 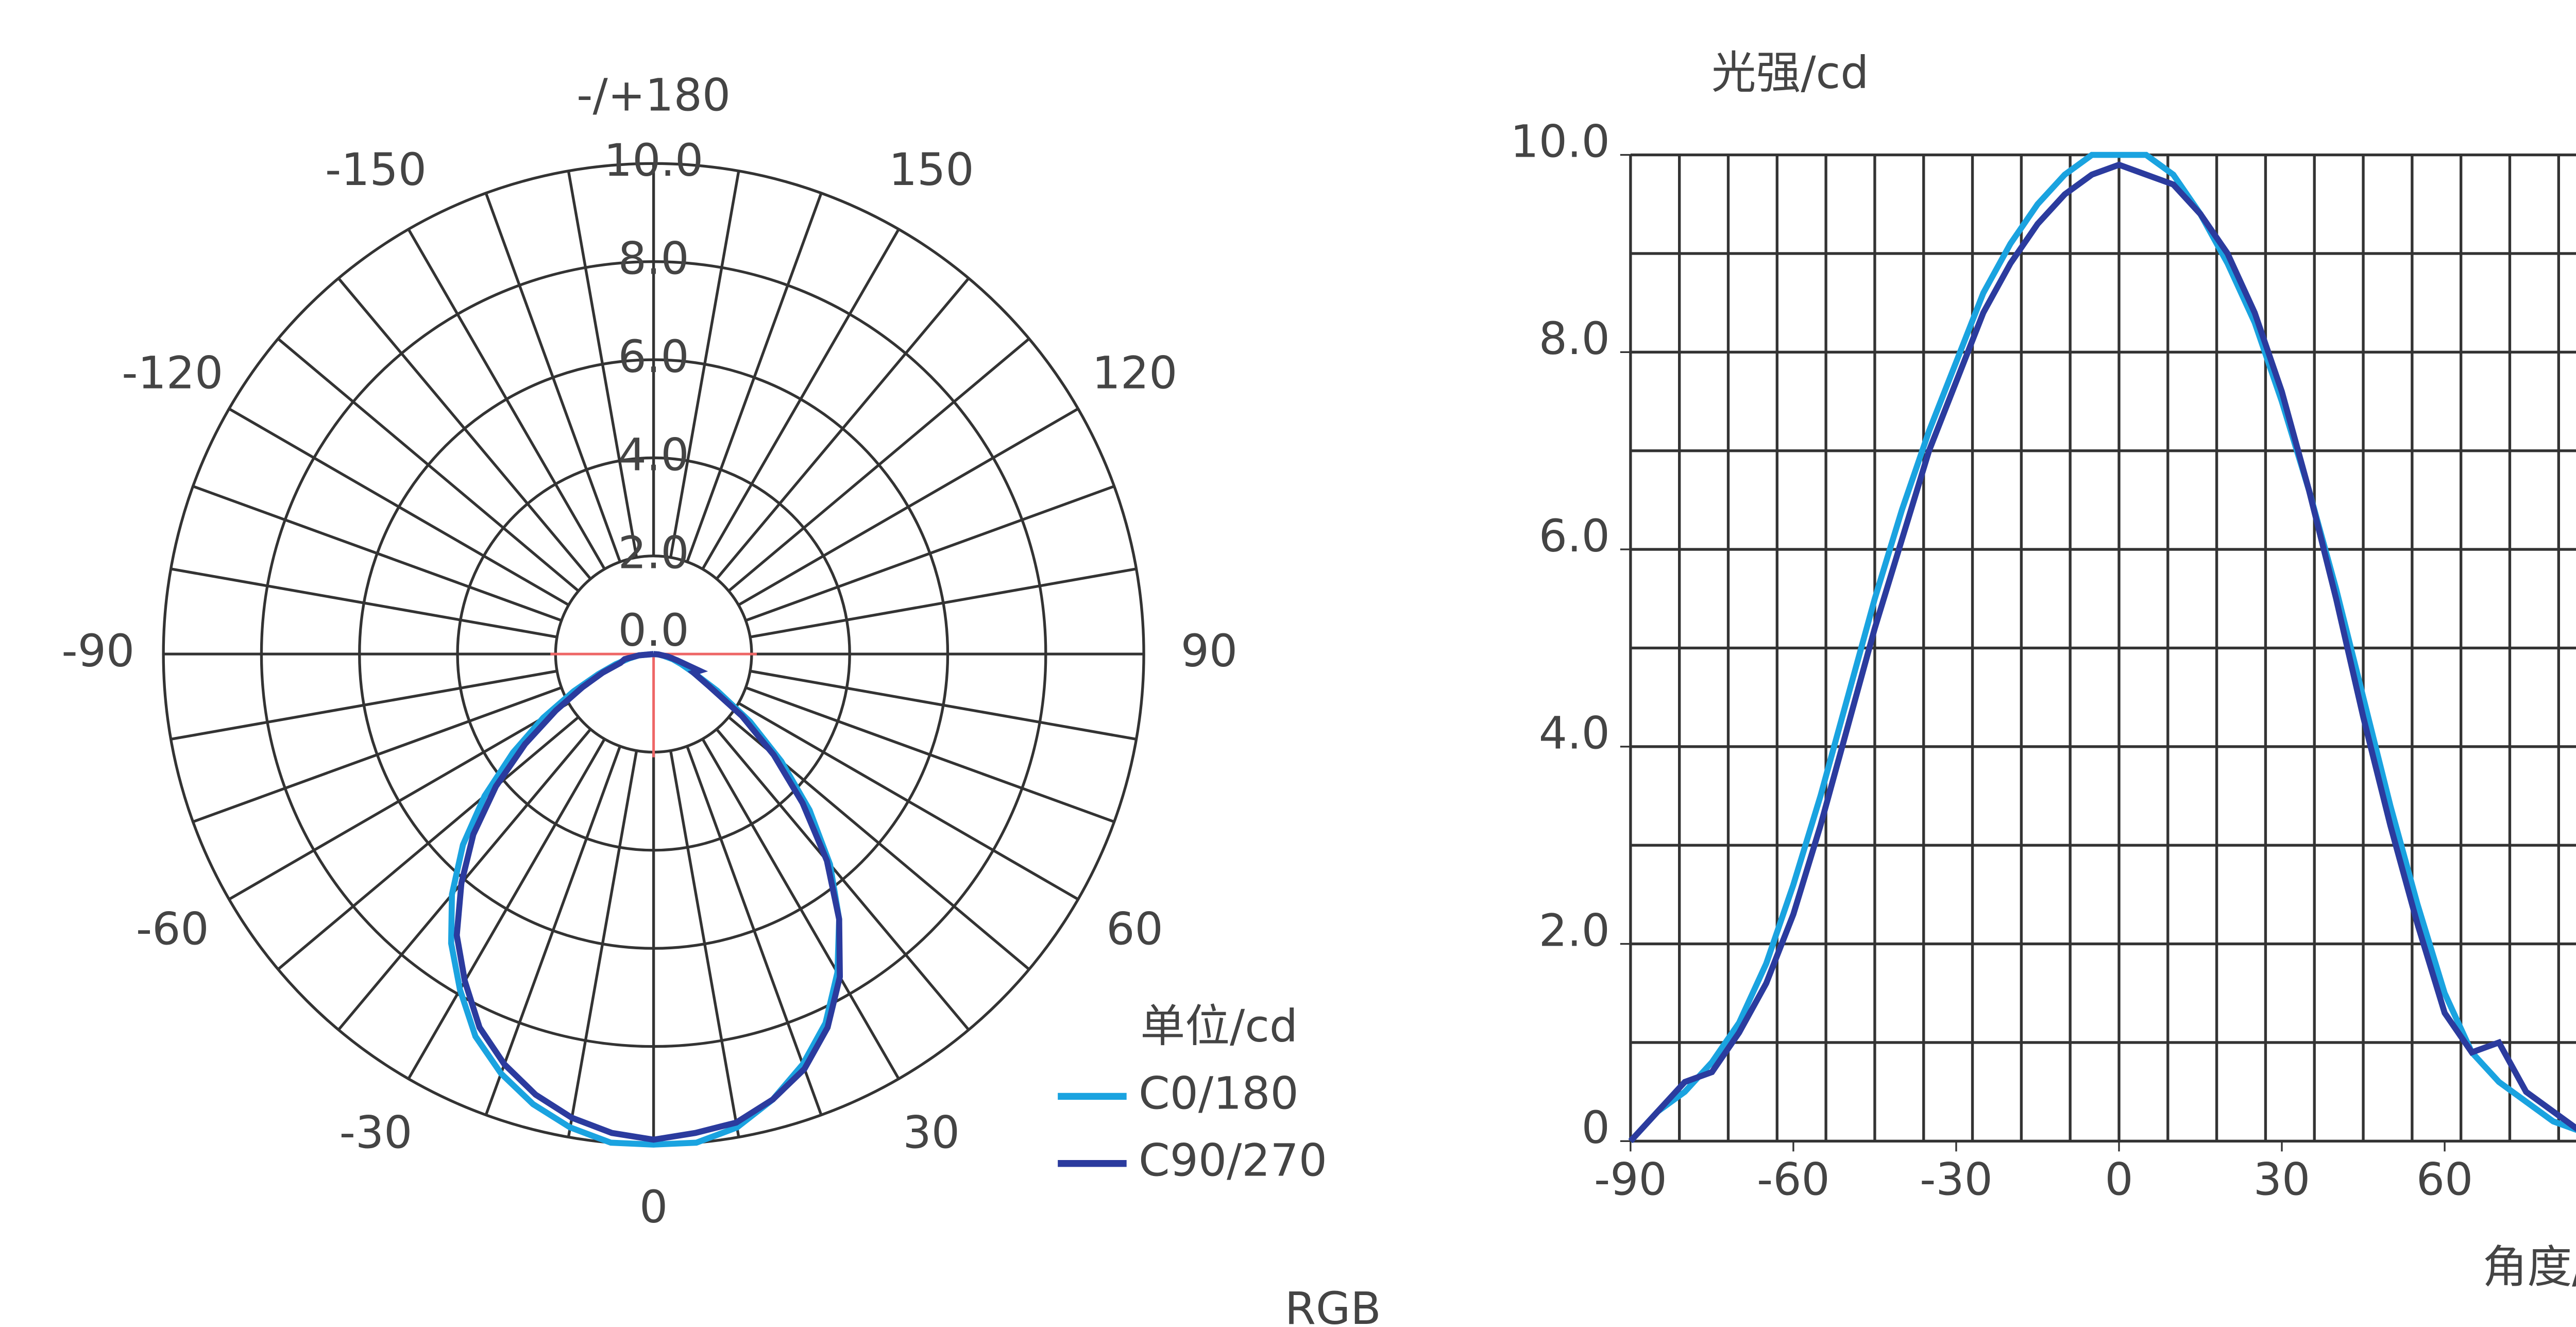 What do you see at coordinates (1574, 930) in the screenshot?
I see `y-tick-label: 2.0` at bounding box center [1574, 930].